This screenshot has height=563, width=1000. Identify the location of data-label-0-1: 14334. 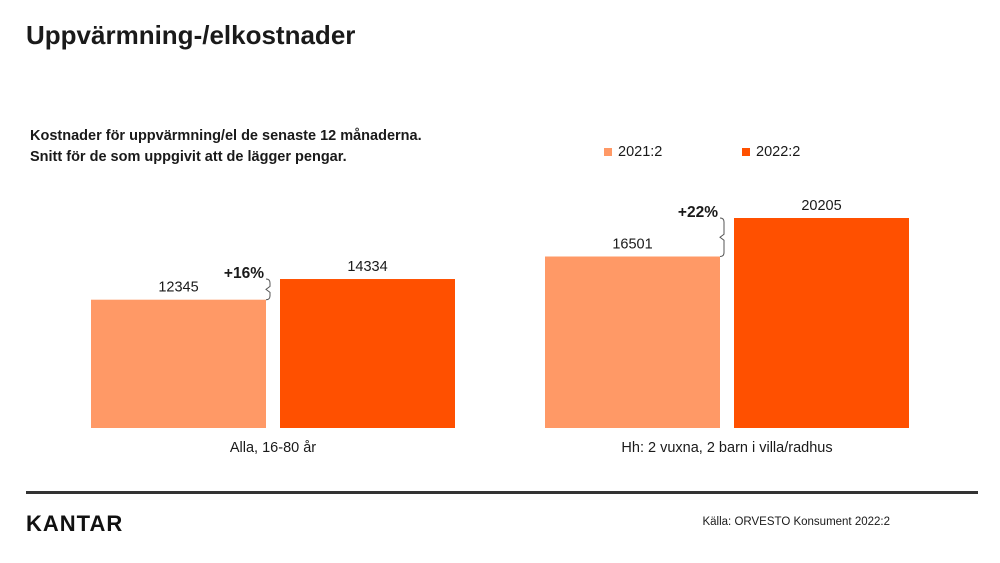
(367, 267).